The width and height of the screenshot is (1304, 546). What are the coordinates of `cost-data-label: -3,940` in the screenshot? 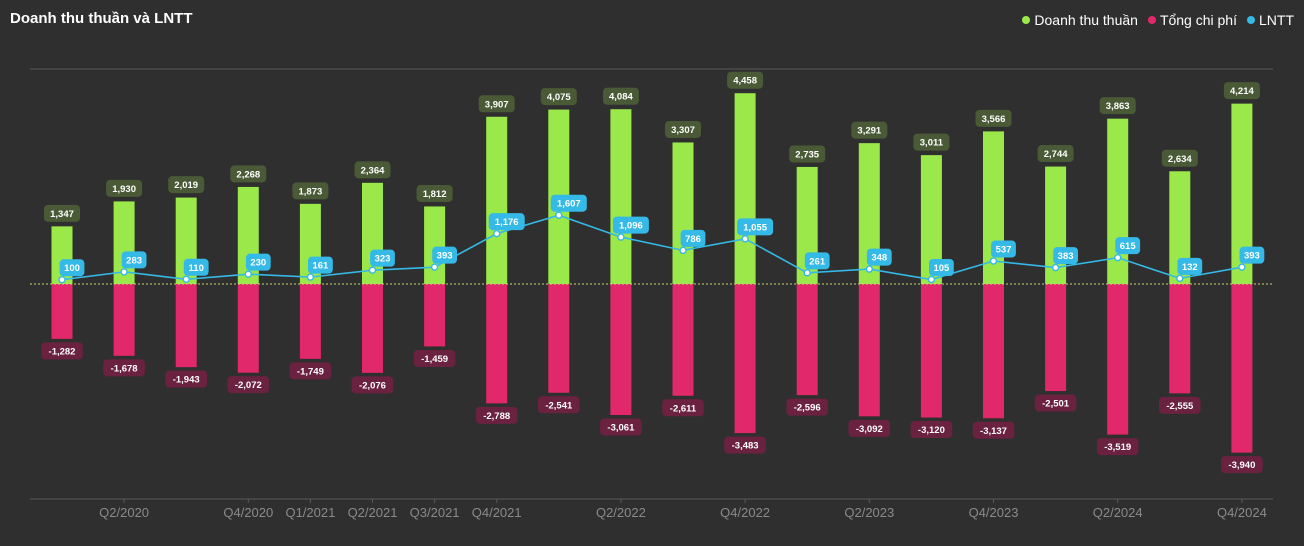 It's located at (1242, 465).